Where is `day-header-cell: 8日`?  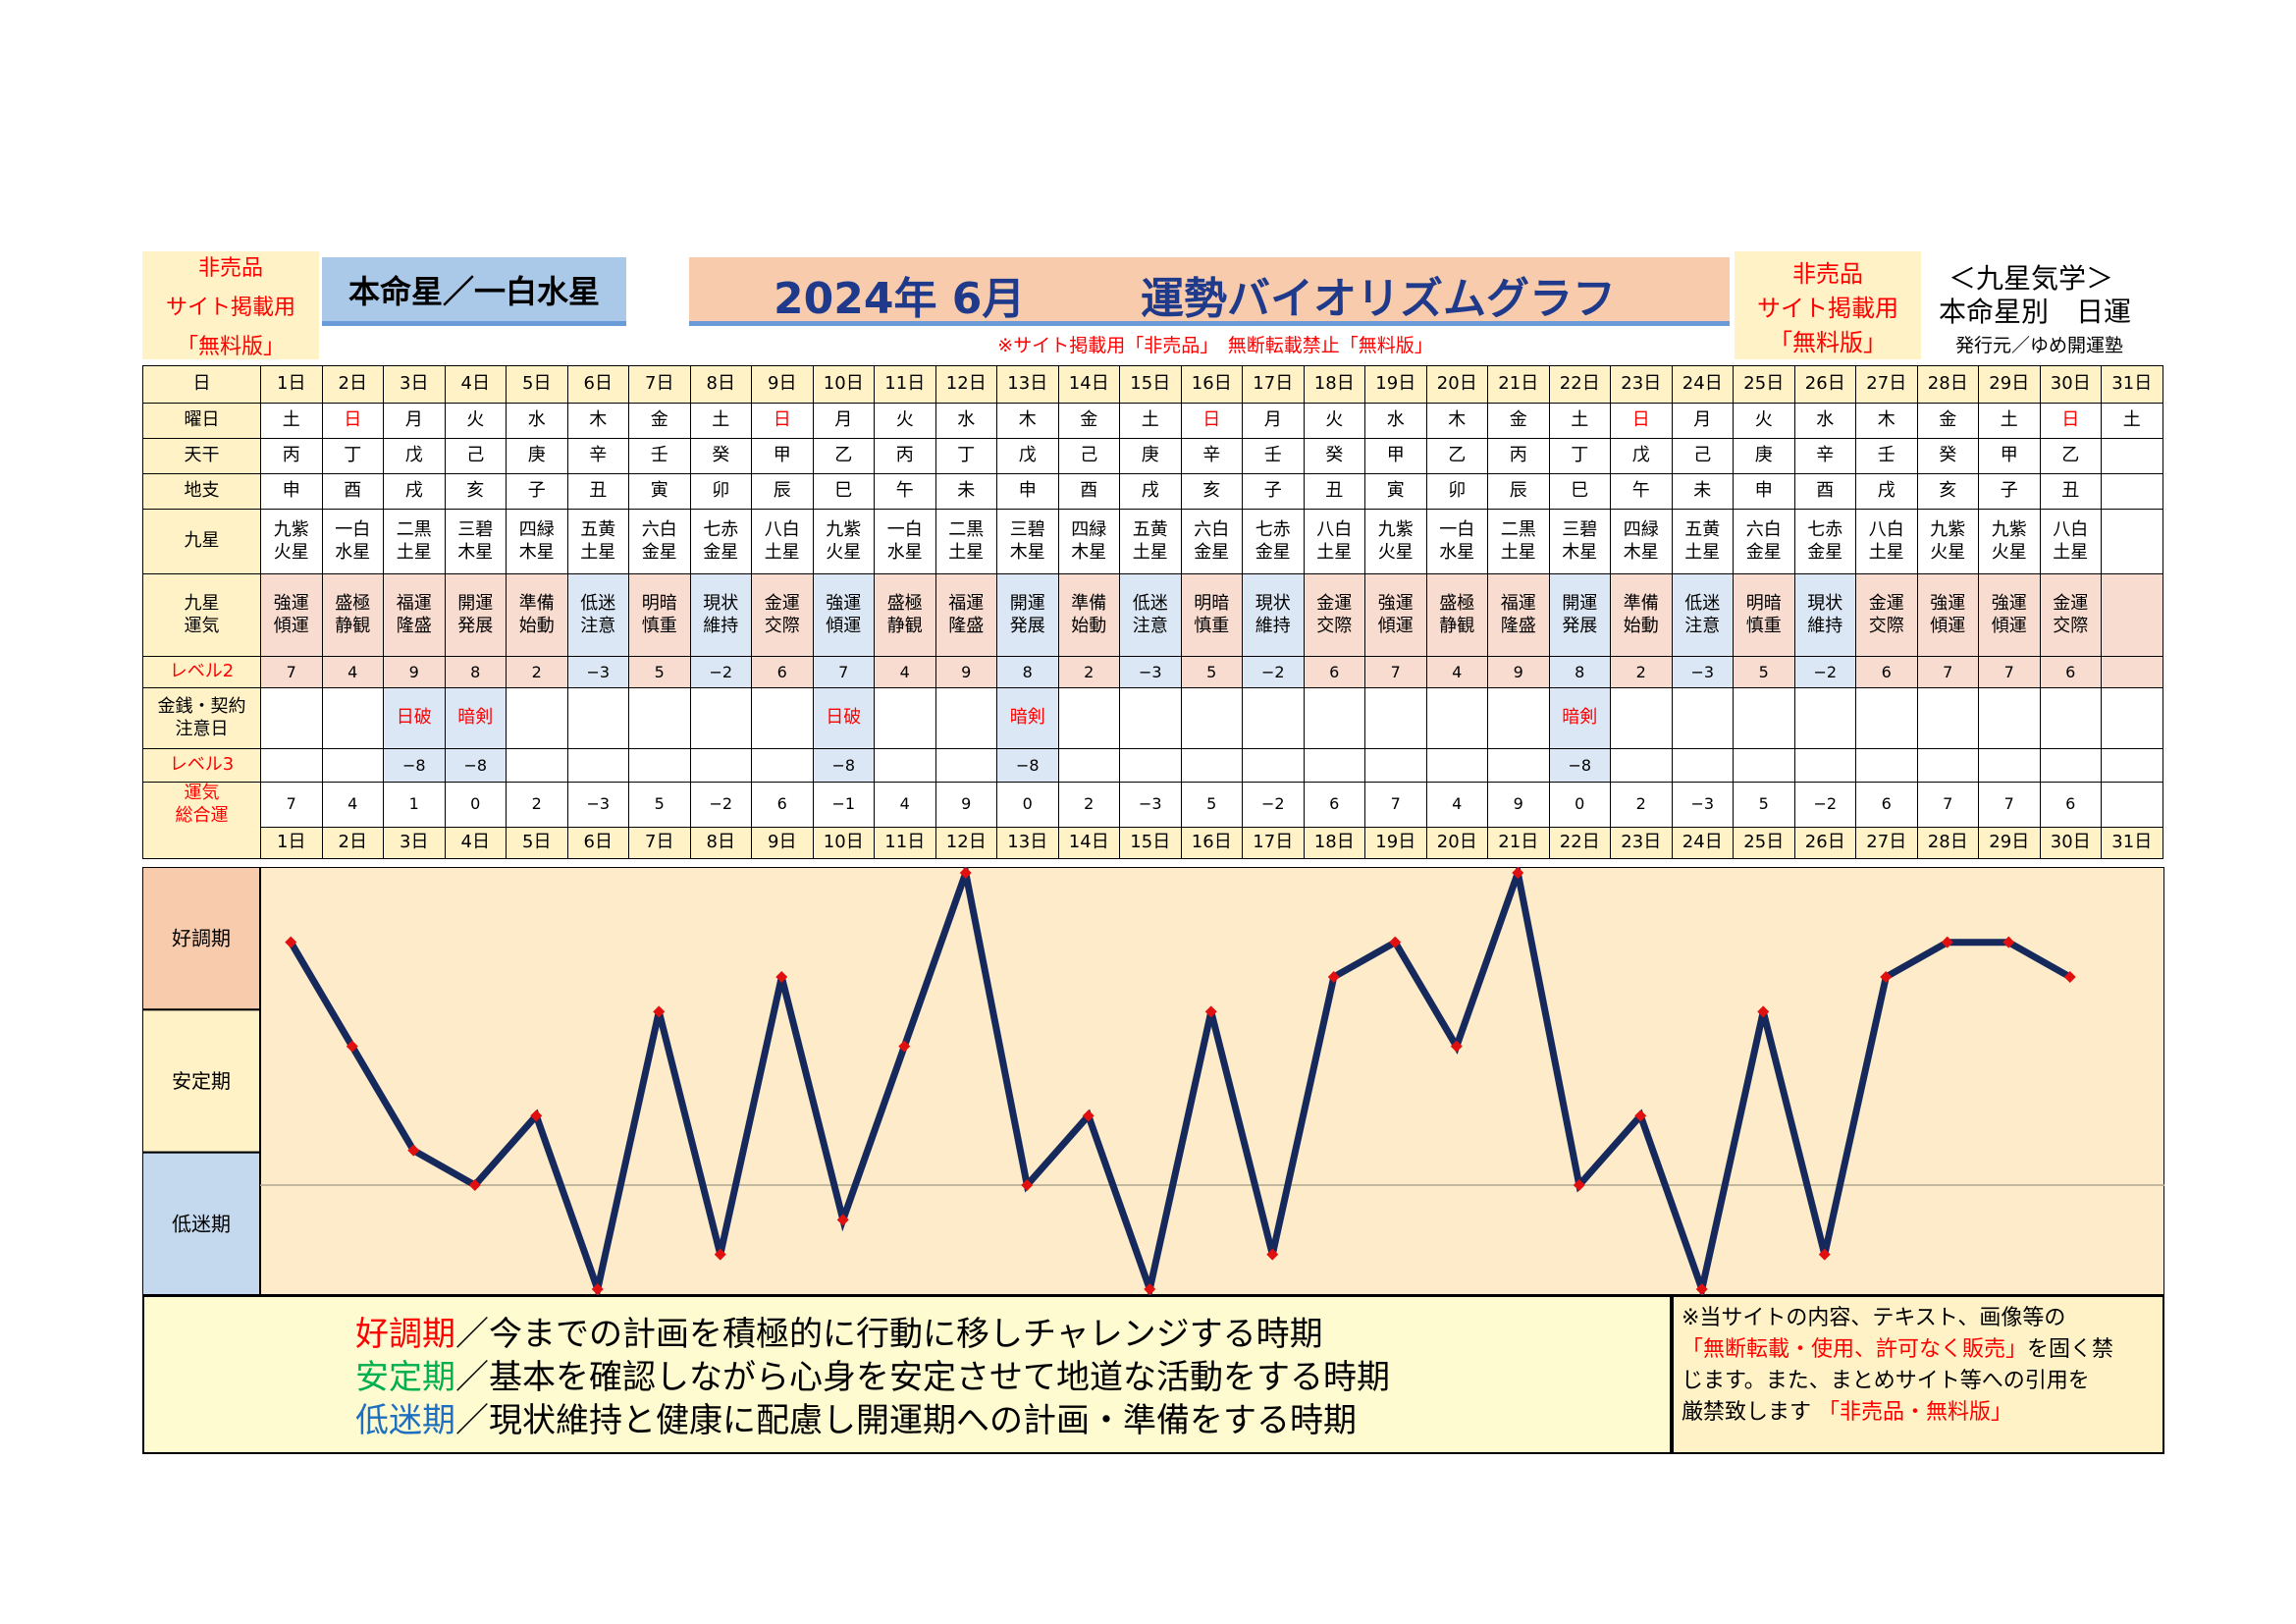 day-header-cell: 8日 is located at coordinates (721, 384).